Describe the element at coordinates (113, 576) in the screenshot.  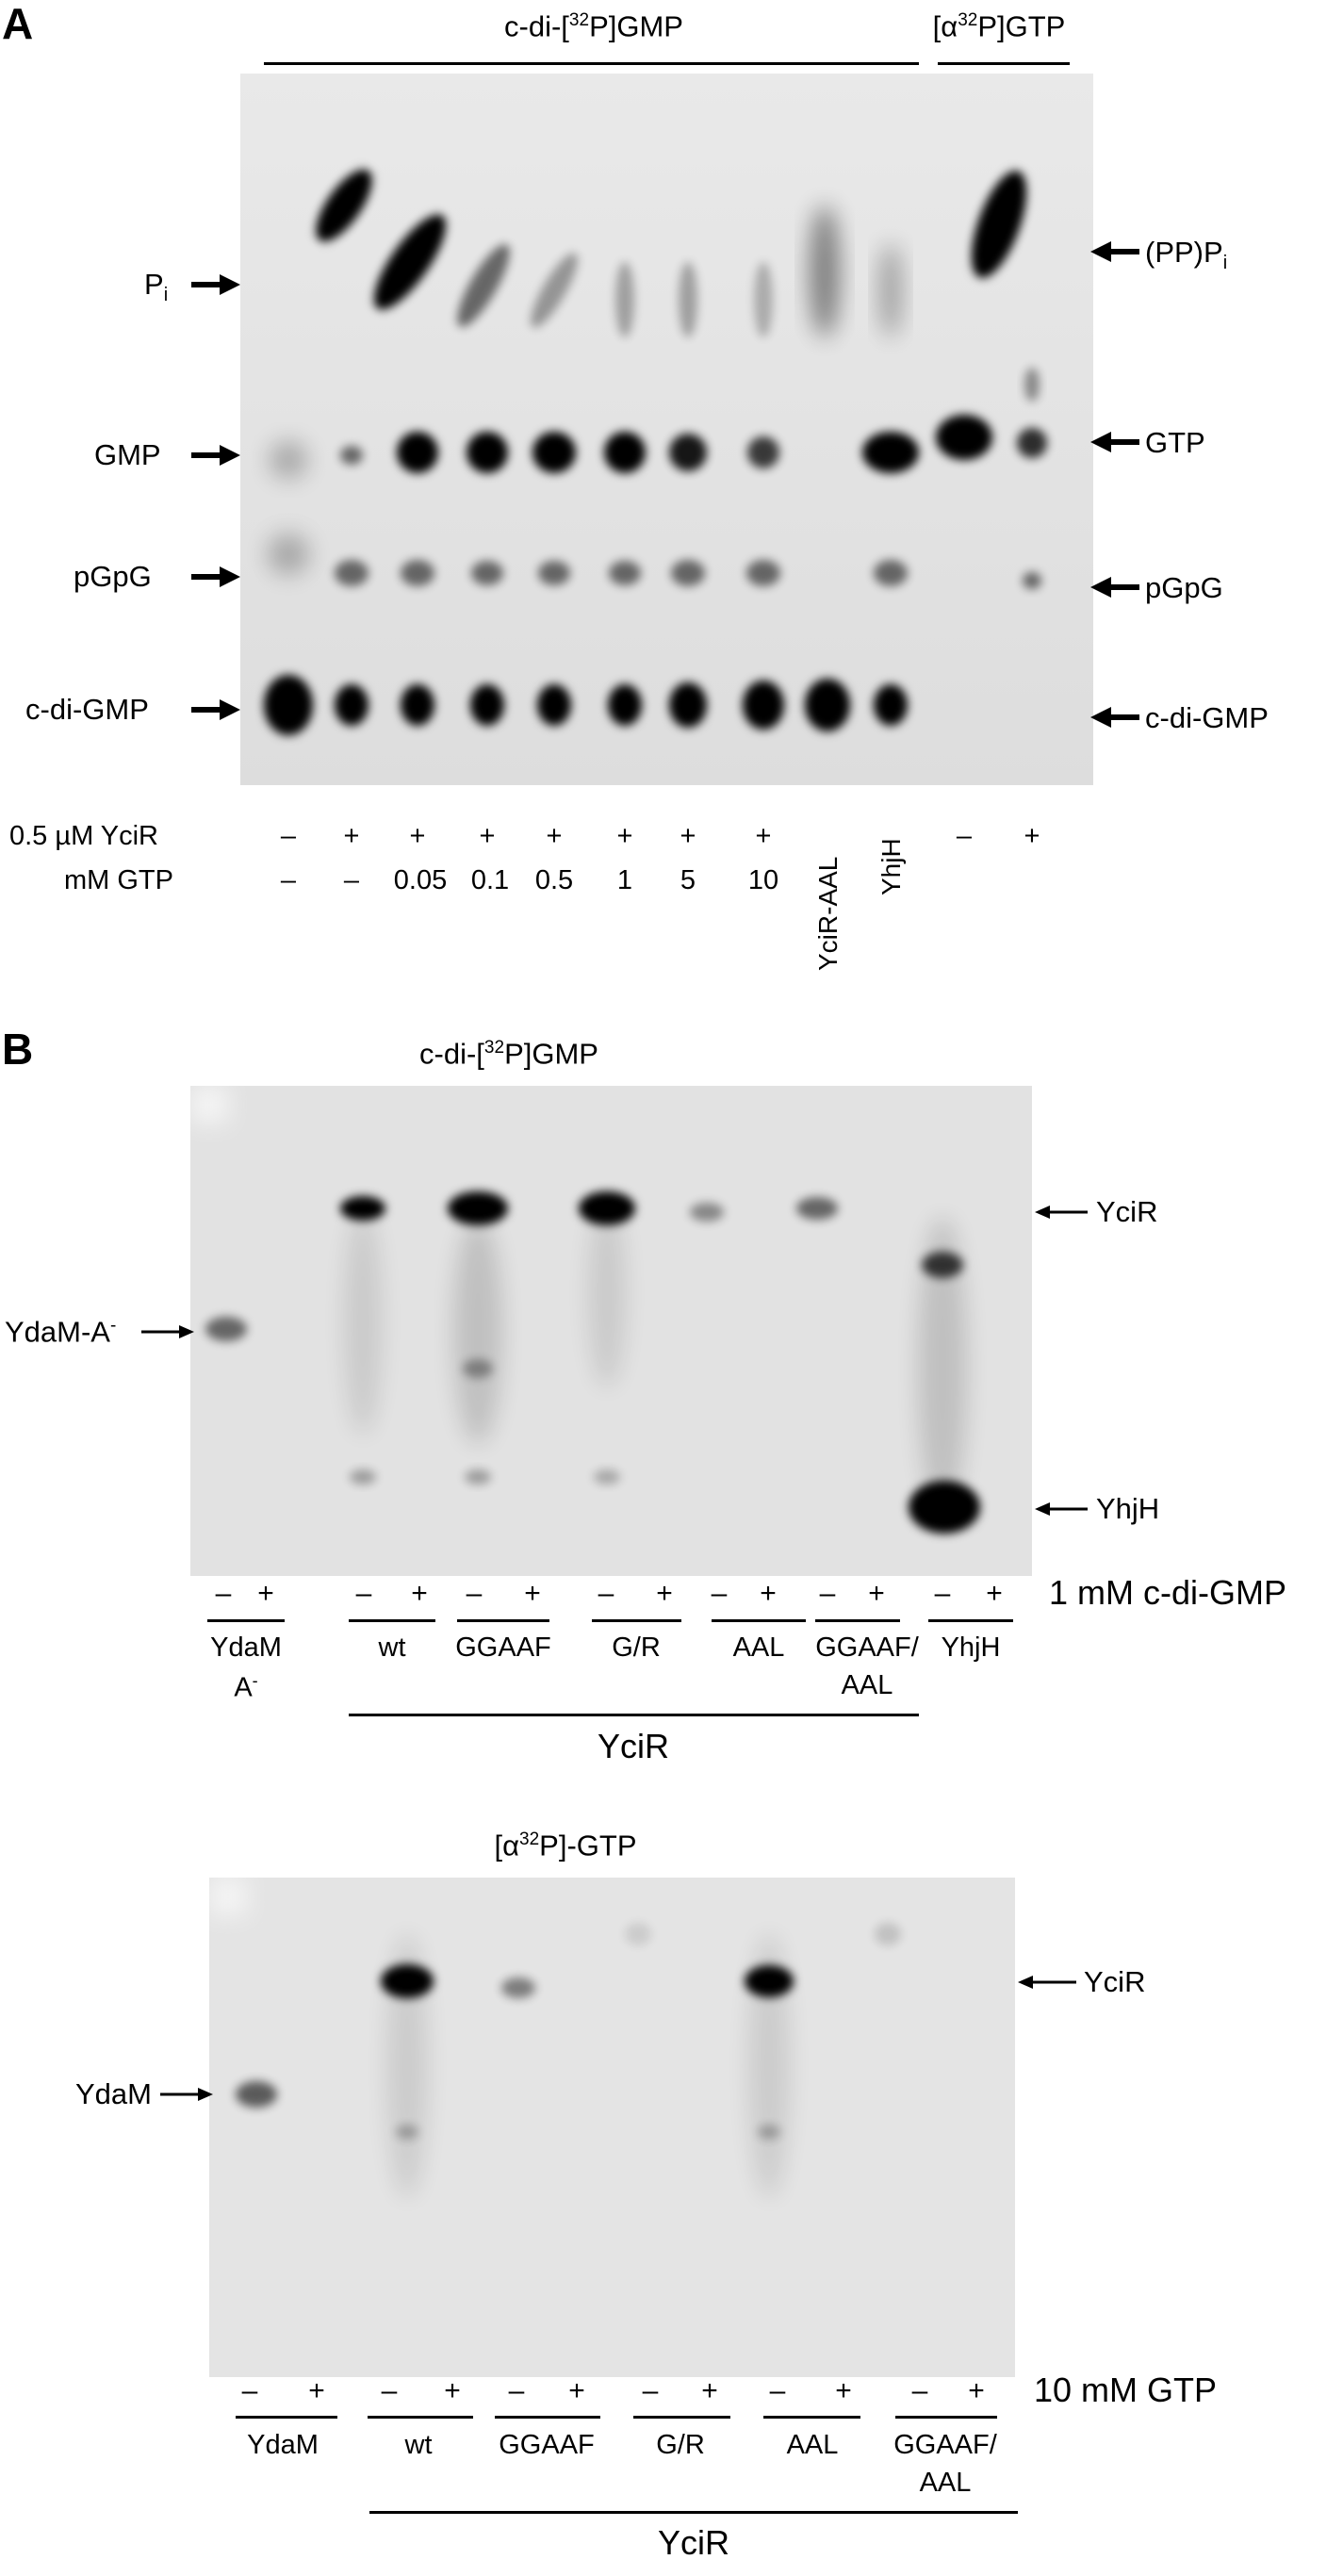
I see `label-pgpg-left: pGpG` at that location.